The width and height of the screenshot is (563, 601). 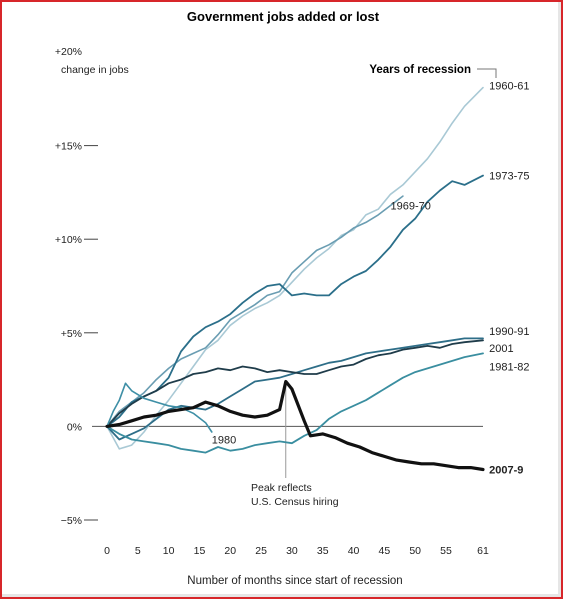 I want to click on chart-title: Government jobs added or lost, so click(x=283, y=16).